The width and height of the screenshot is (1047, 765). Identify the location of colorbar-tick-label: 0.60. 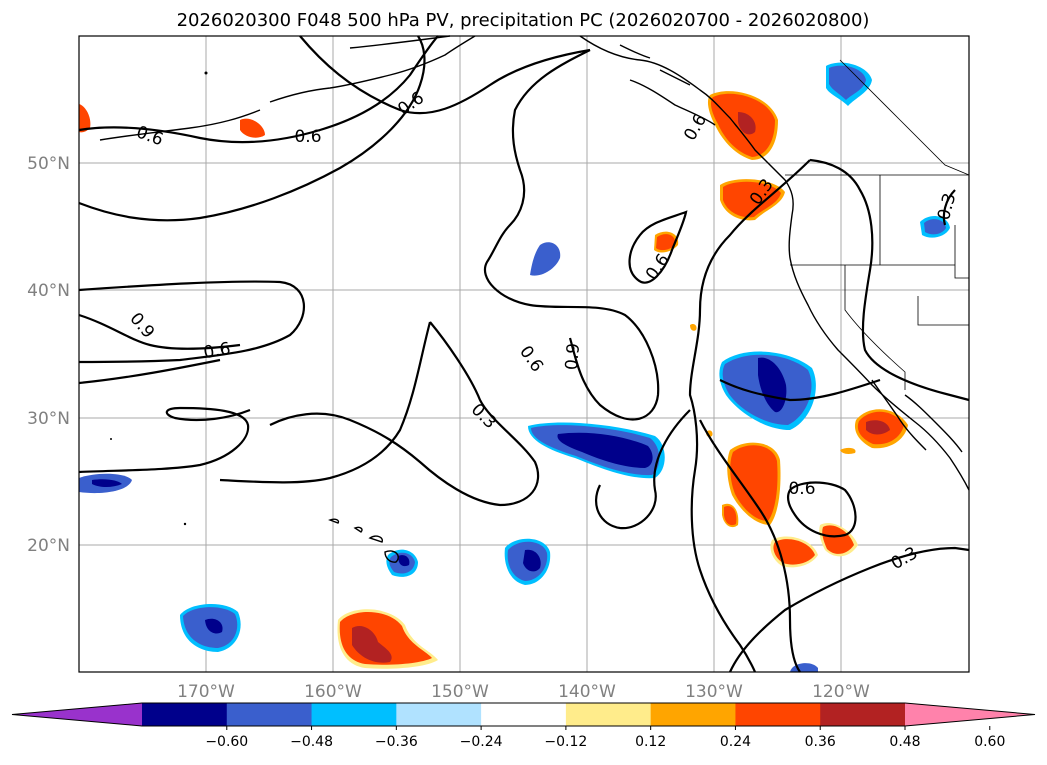
(989, 742).